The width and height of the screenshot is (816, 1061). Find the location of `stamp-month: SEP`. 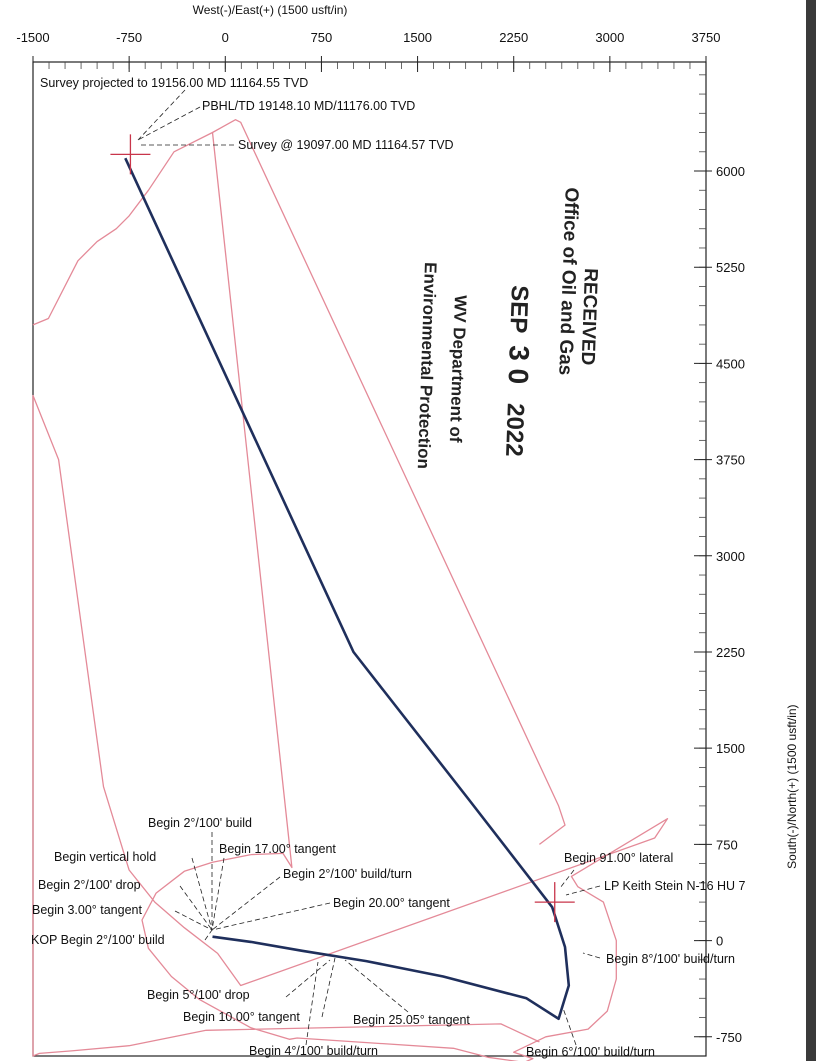

stamp-month: SEP is located at coordinates (518, 309).